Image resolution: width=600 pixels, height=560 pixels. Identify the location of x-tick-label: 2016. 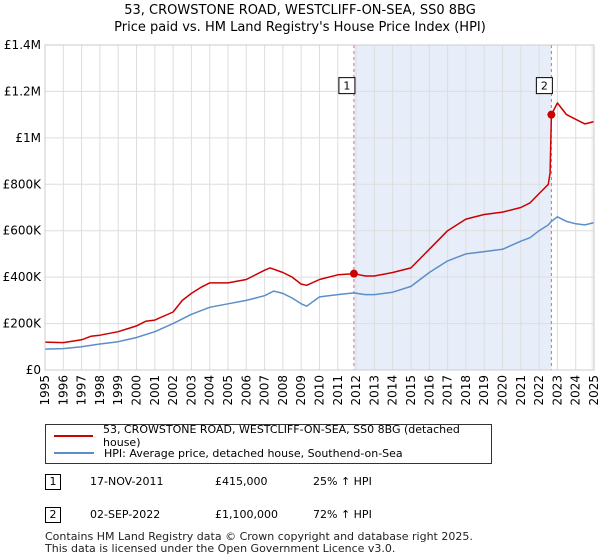
(429, 390).